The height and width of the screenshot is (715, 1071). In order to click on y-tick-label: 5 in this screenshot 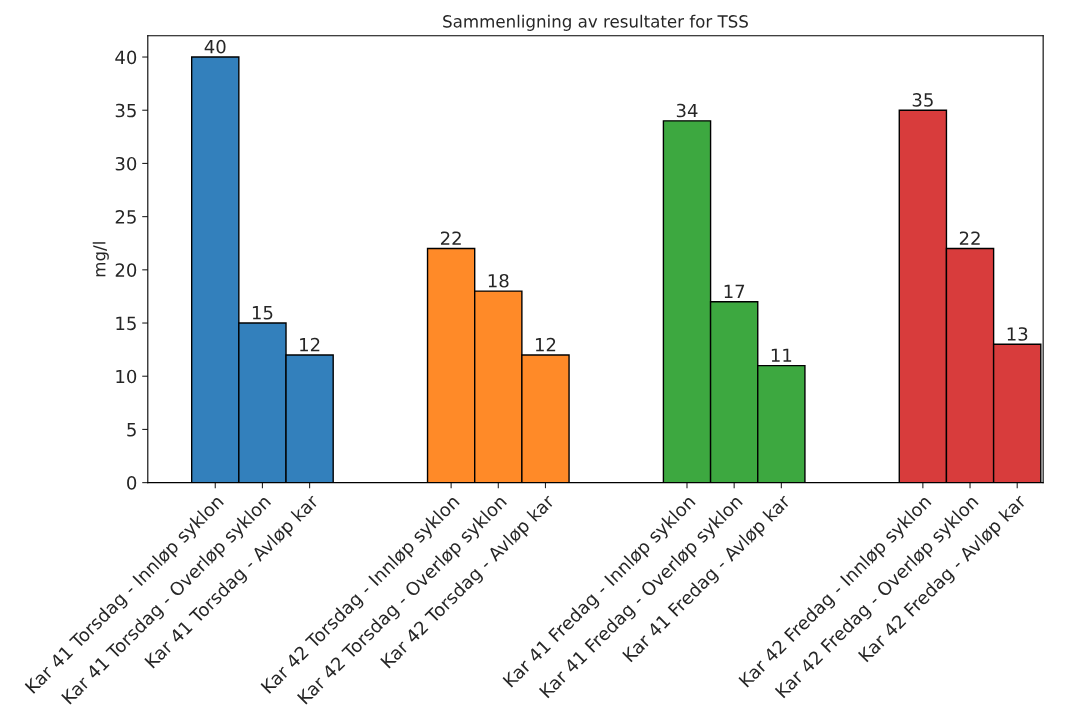, I will do `click(131, 430)`.